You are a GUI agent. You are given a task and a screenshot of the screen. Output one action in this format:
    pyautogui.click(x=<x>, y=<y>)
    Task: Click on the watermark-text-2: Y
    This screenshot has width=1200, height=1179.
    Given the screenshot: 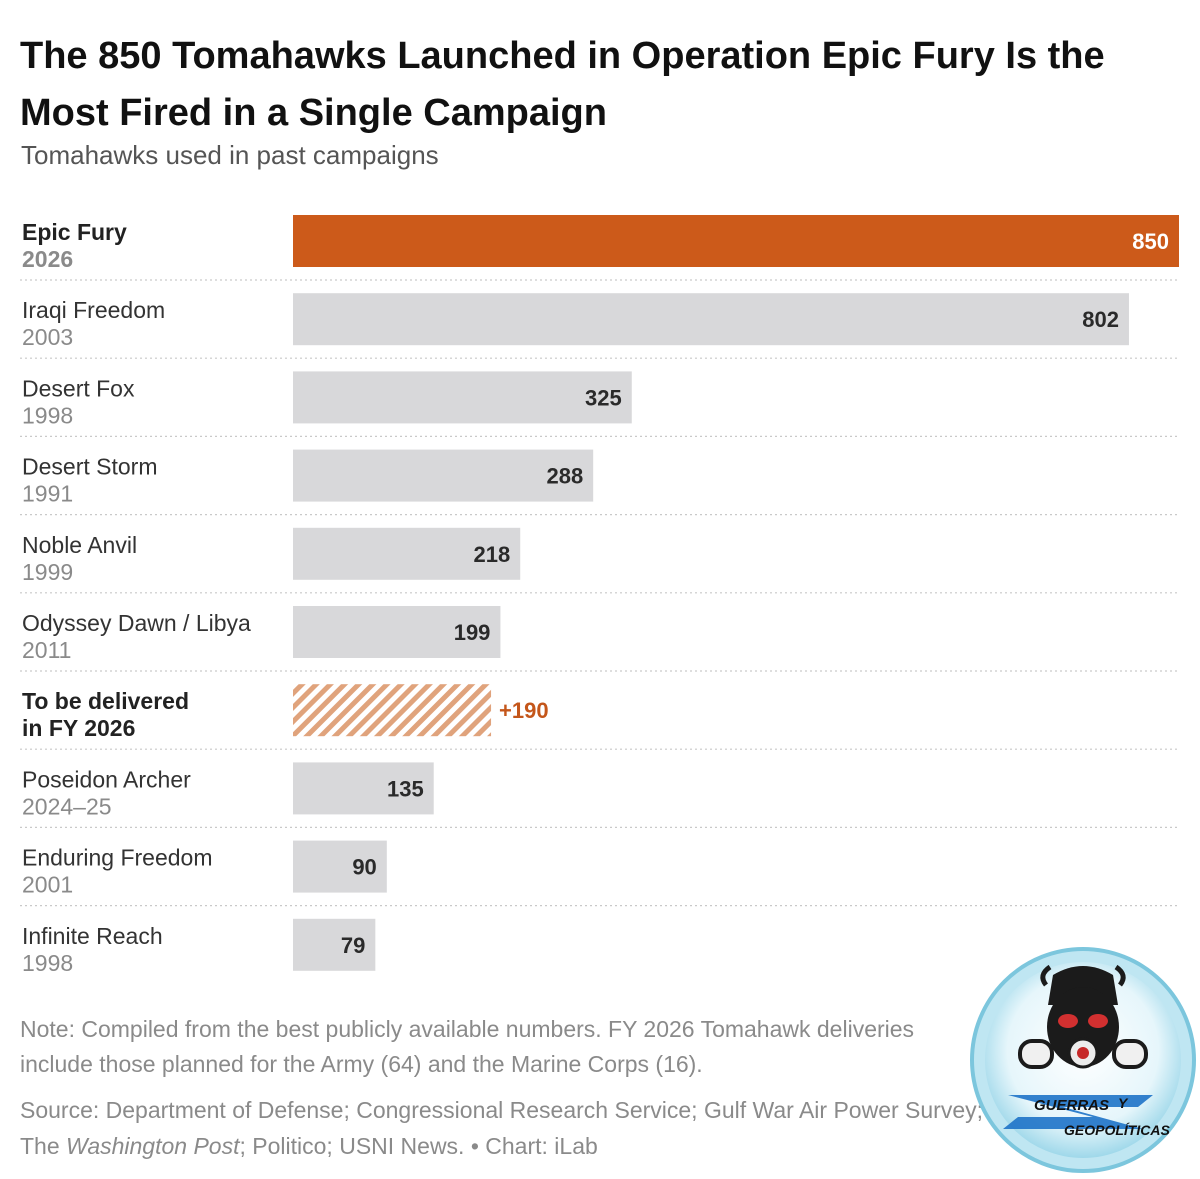 What is the action you would take?
    pyautogui.click(x=1123, y=1103)
    